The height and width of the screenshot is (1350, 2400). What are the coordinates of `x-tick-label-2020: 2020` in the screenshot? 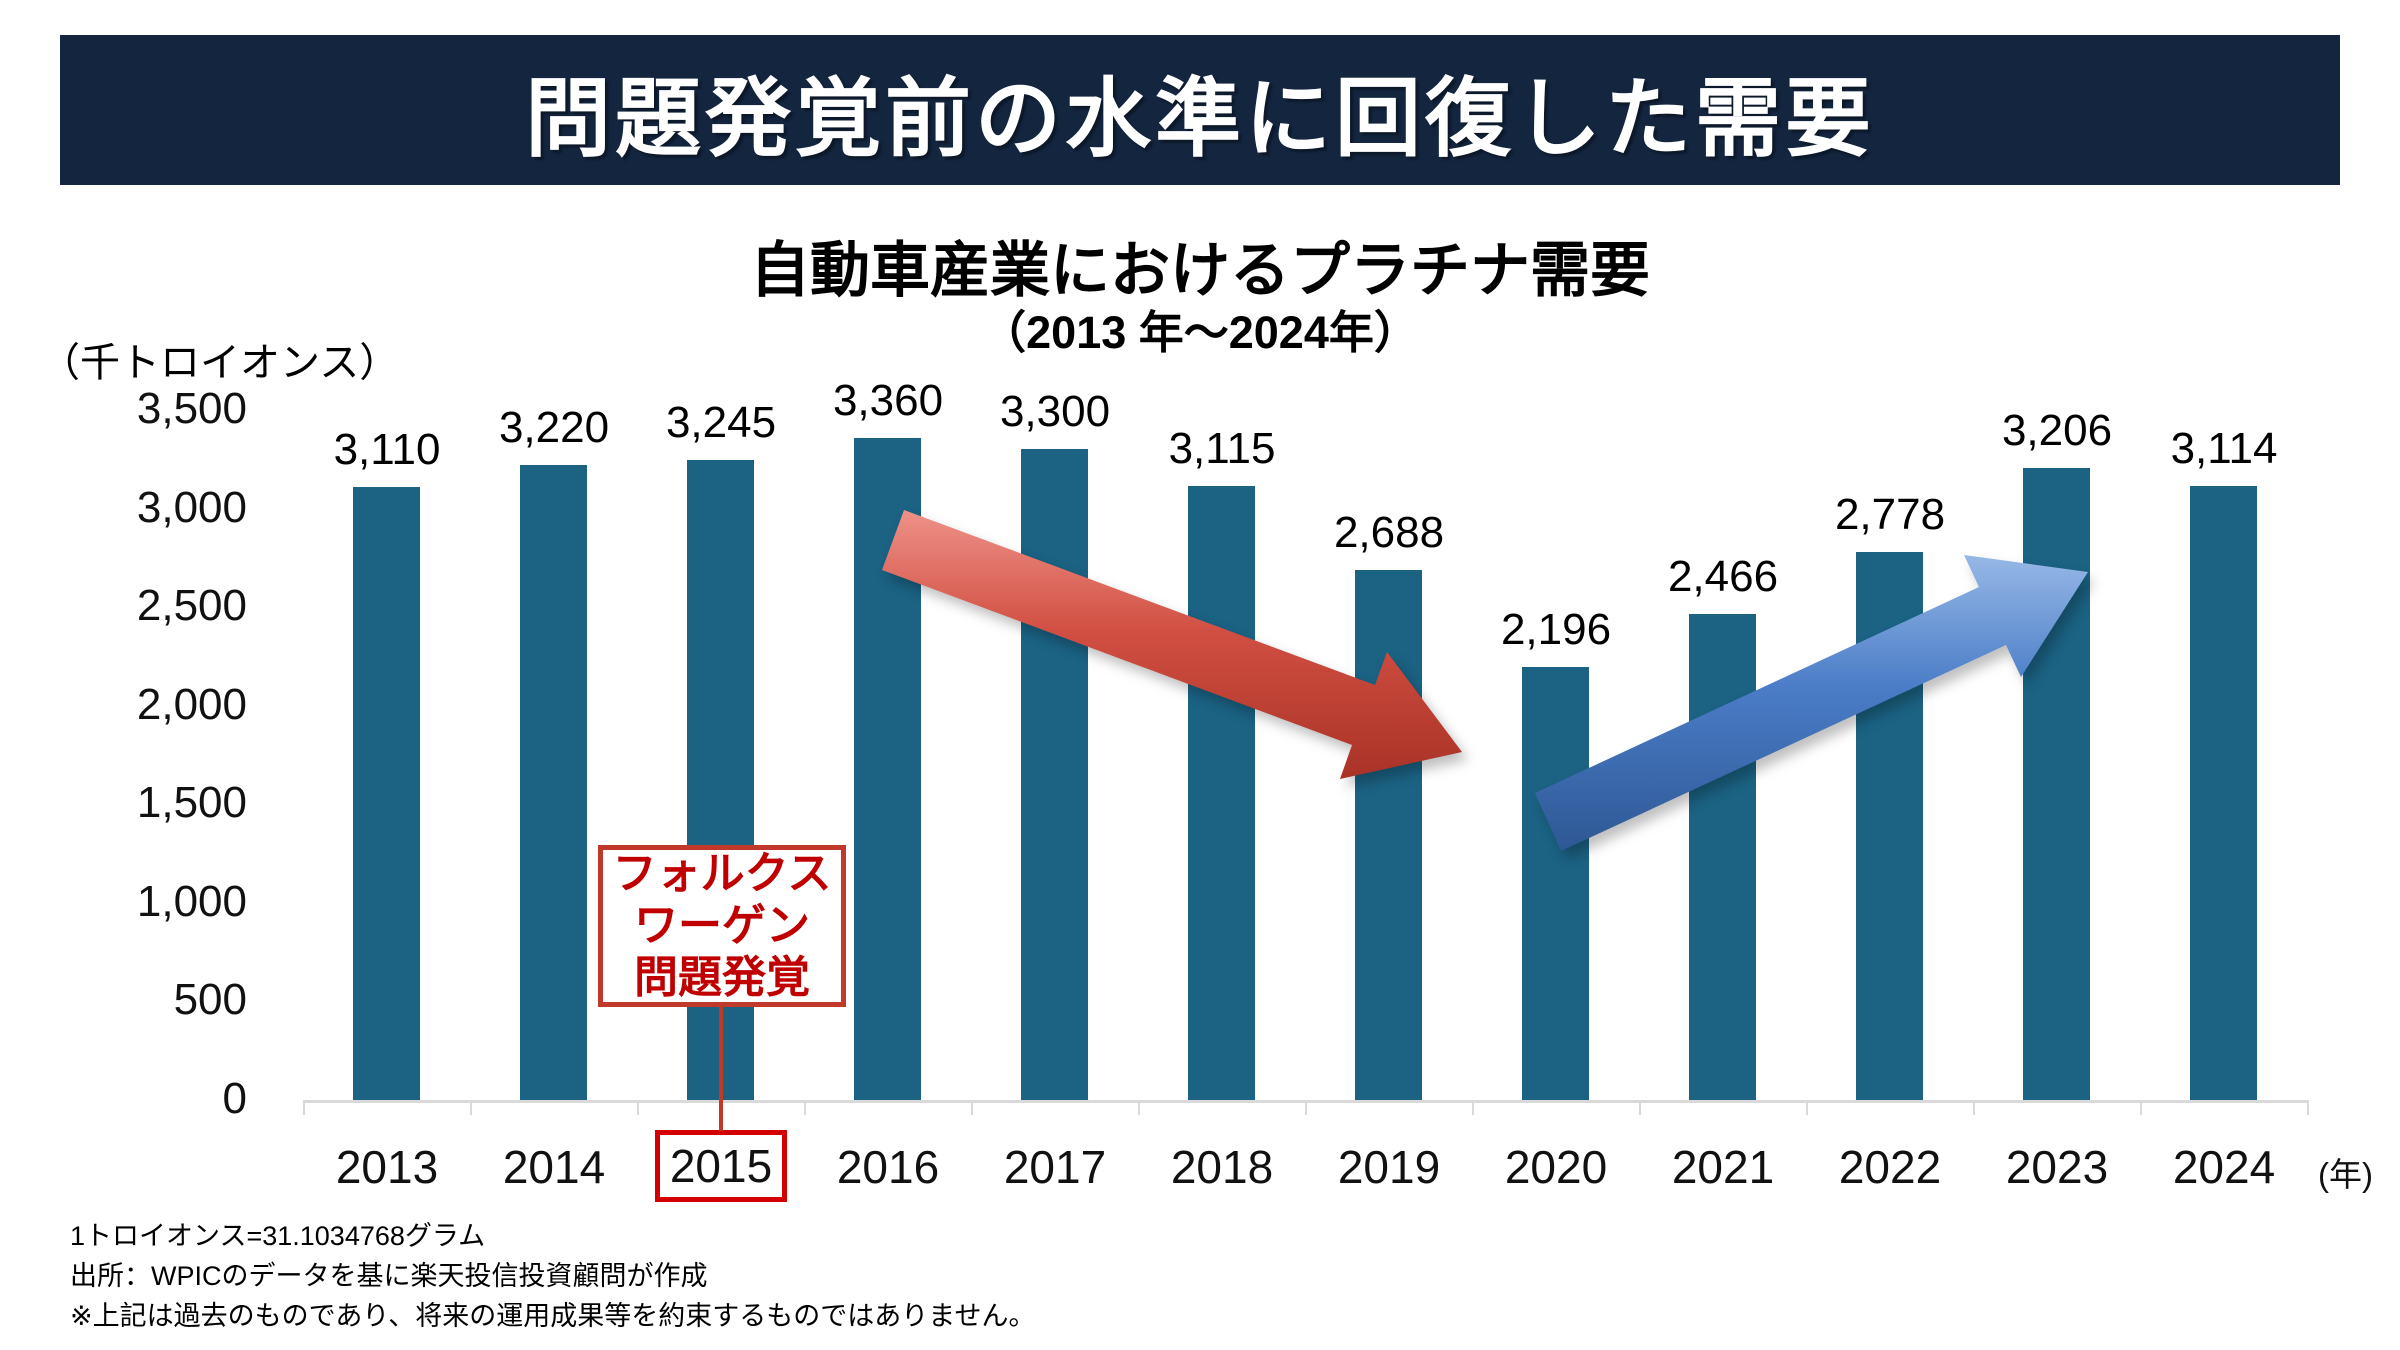 It's located at (1556, 1167).